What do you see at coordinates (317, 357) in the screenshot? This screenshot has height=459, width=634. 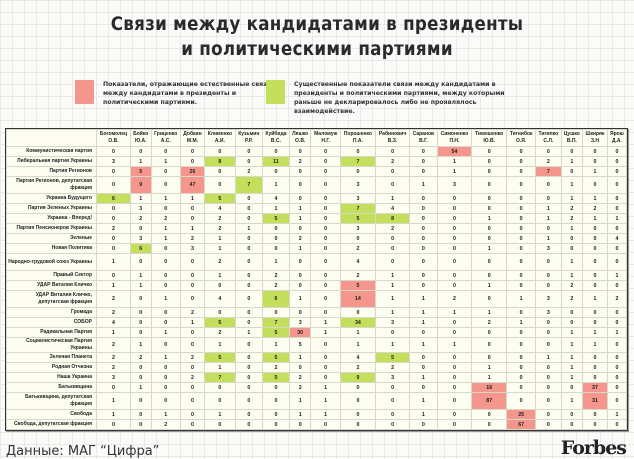 I see `table-row: Зеленая Планета 2 2 1 2 5 0 5 1 0 4 5 0 0 0 0 1 1 0 0` at bounding box center [317, 357].